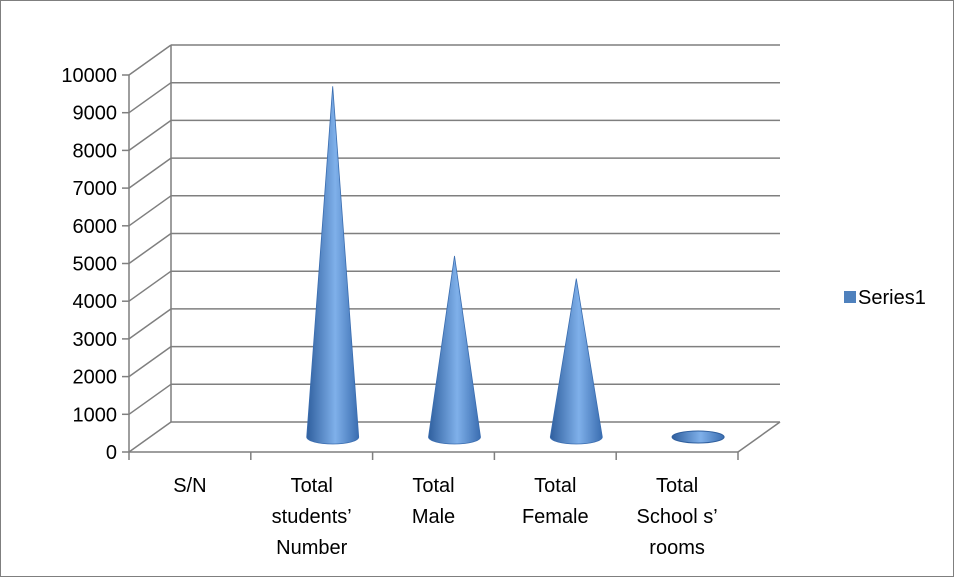 The height and width of the screenshot is (579, 956). I want to click on y-tick-label: 2000, so click(95, 378).